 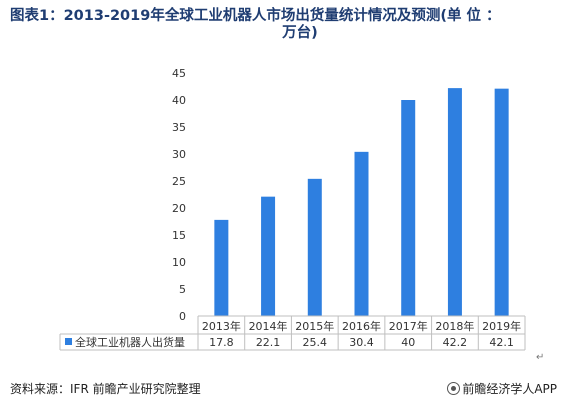 What do you see at coordinates (509, 389) in the screenshot?
I see `brand-credit-label: 前瞻经济学人APP` at bounding box center [509, 389].